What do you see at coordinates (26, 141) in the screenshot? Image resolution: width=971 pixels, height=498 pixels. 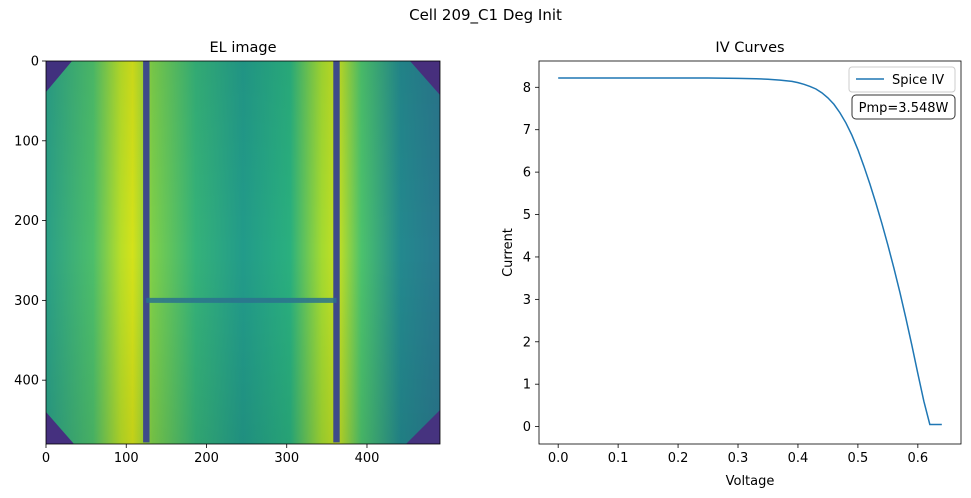 I see `y-tick-label: 100` at bounding box center [26, 141].